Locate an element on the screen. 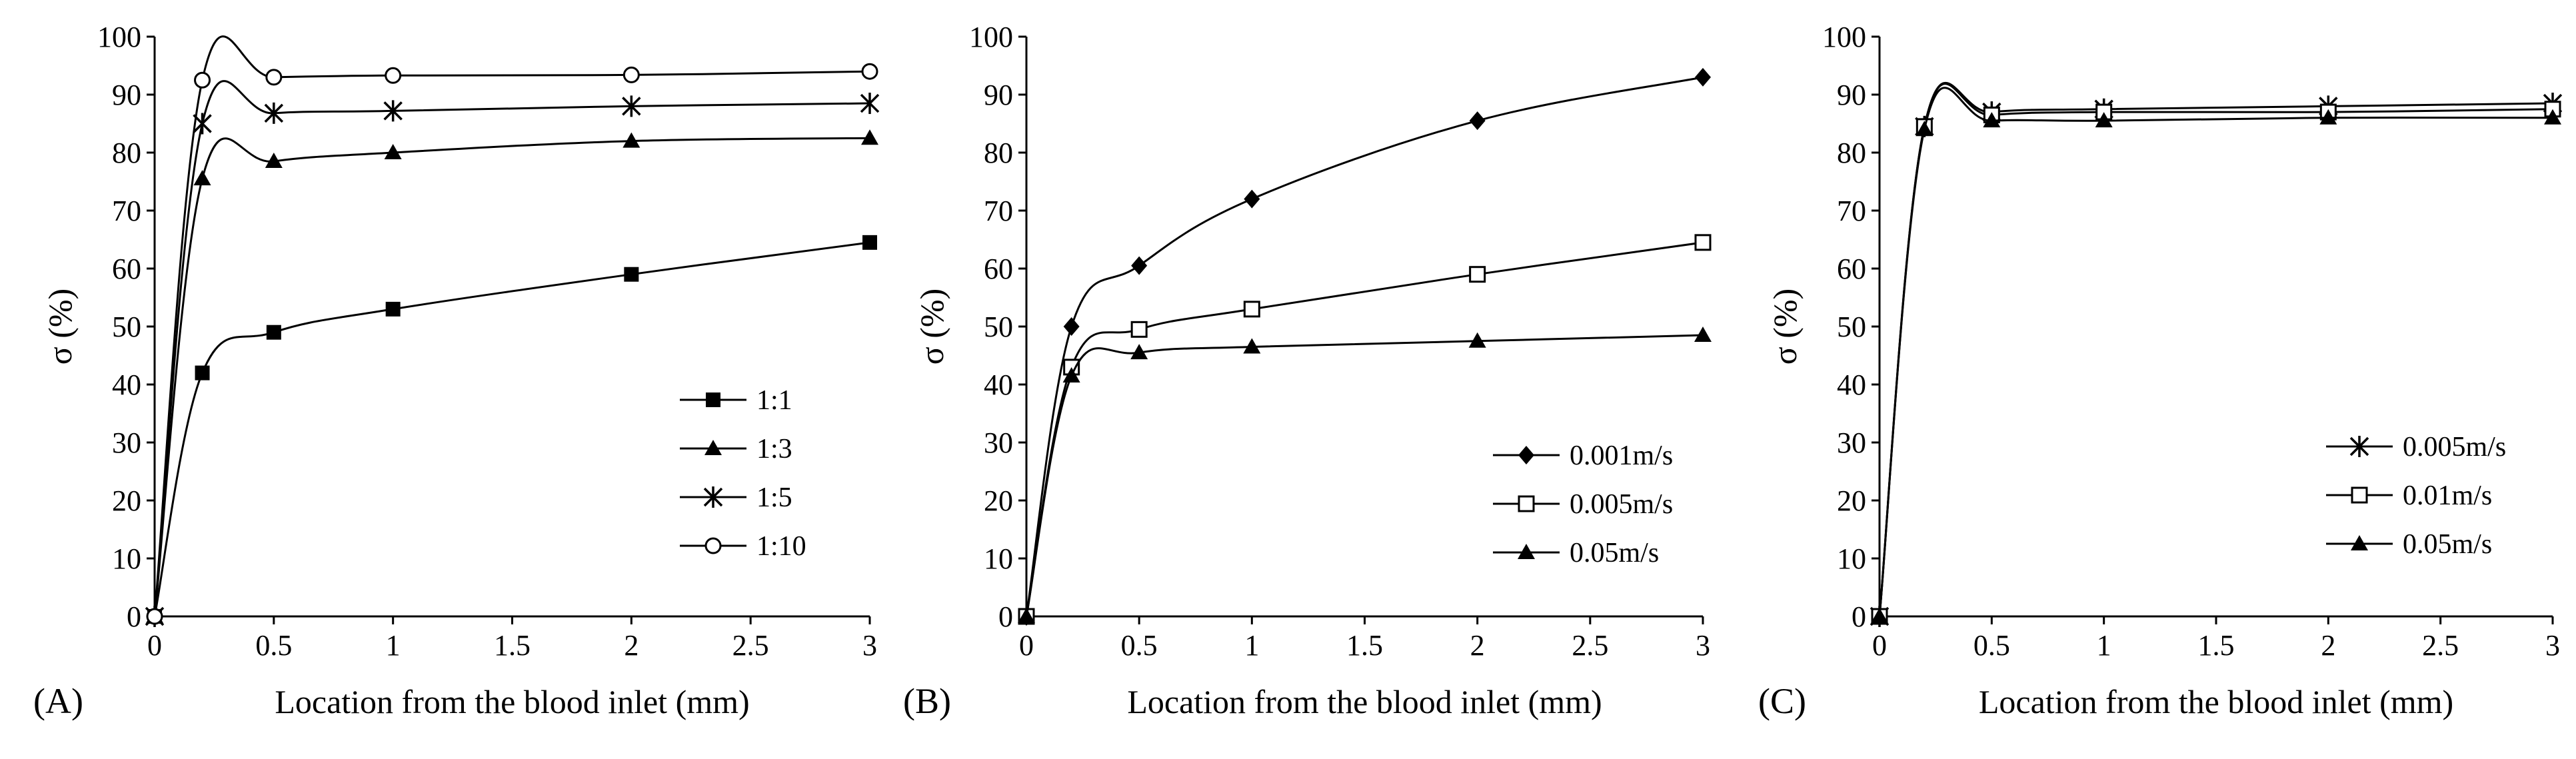 This screenshot has width=2576, height=759. legend: 0.005m/s 0.01m/s 0.05m/s is located at coordinates (2416, 496).